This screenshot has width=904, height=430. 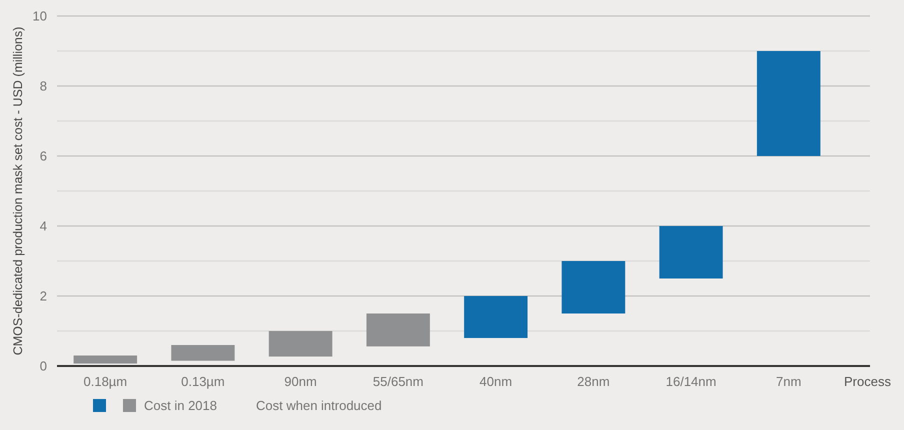 What do you see at coordinates (319, 405) in the screenshot?
I see `text: Cost when introduced` at bounding box center [319, 405].